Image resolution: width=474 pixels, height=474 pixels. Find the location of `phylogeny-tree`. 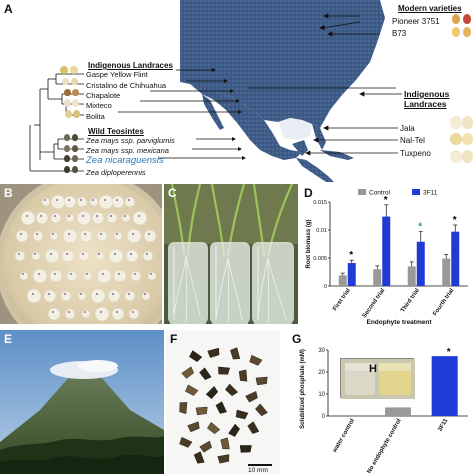

phylogeny-tree is located at coordinates (137, 120).